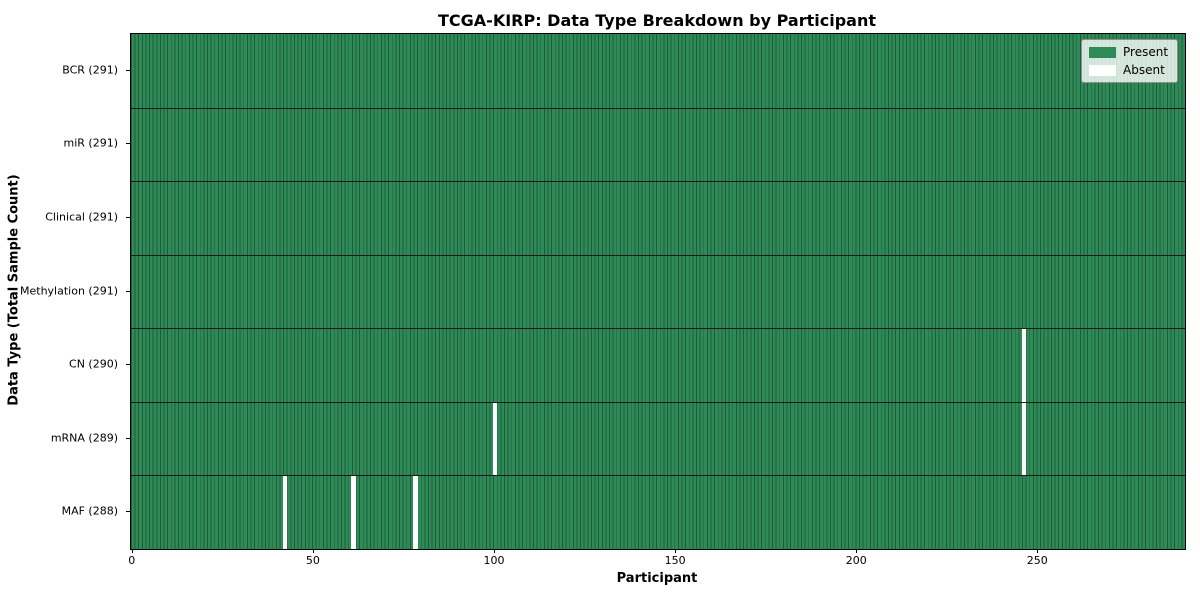 The height and width of the screenshot is (600, 1200). I want to click on heatmap-row-mir, so click(658, 144).